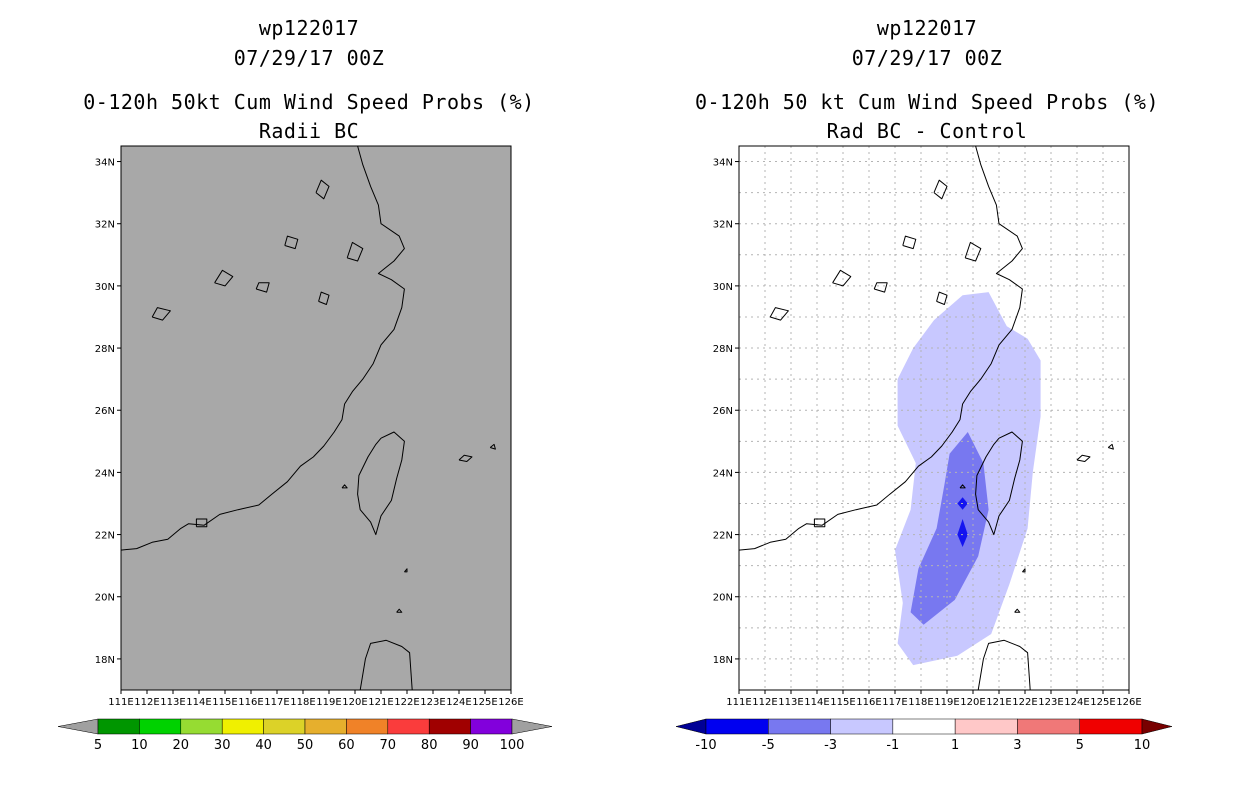 The image size is (1236, 800). What do you see at coordinates (999, 483) in the screenshot?
I see `coastline-taiwan` at bounding box center [999, 483].